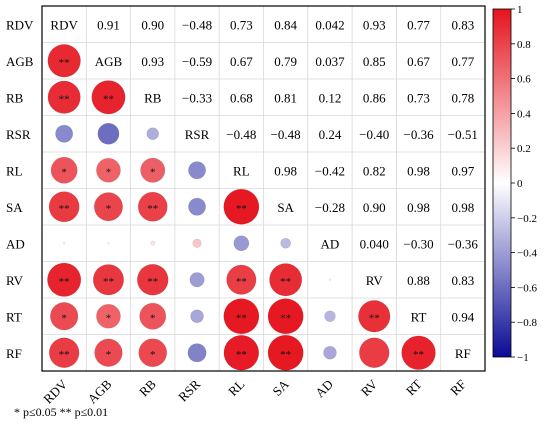 This screenshot has width=550, height=438. What do you see at coordinates (458, 388) in the screenshot?
I see `column-label: RF` at bounding box center [458, 388].